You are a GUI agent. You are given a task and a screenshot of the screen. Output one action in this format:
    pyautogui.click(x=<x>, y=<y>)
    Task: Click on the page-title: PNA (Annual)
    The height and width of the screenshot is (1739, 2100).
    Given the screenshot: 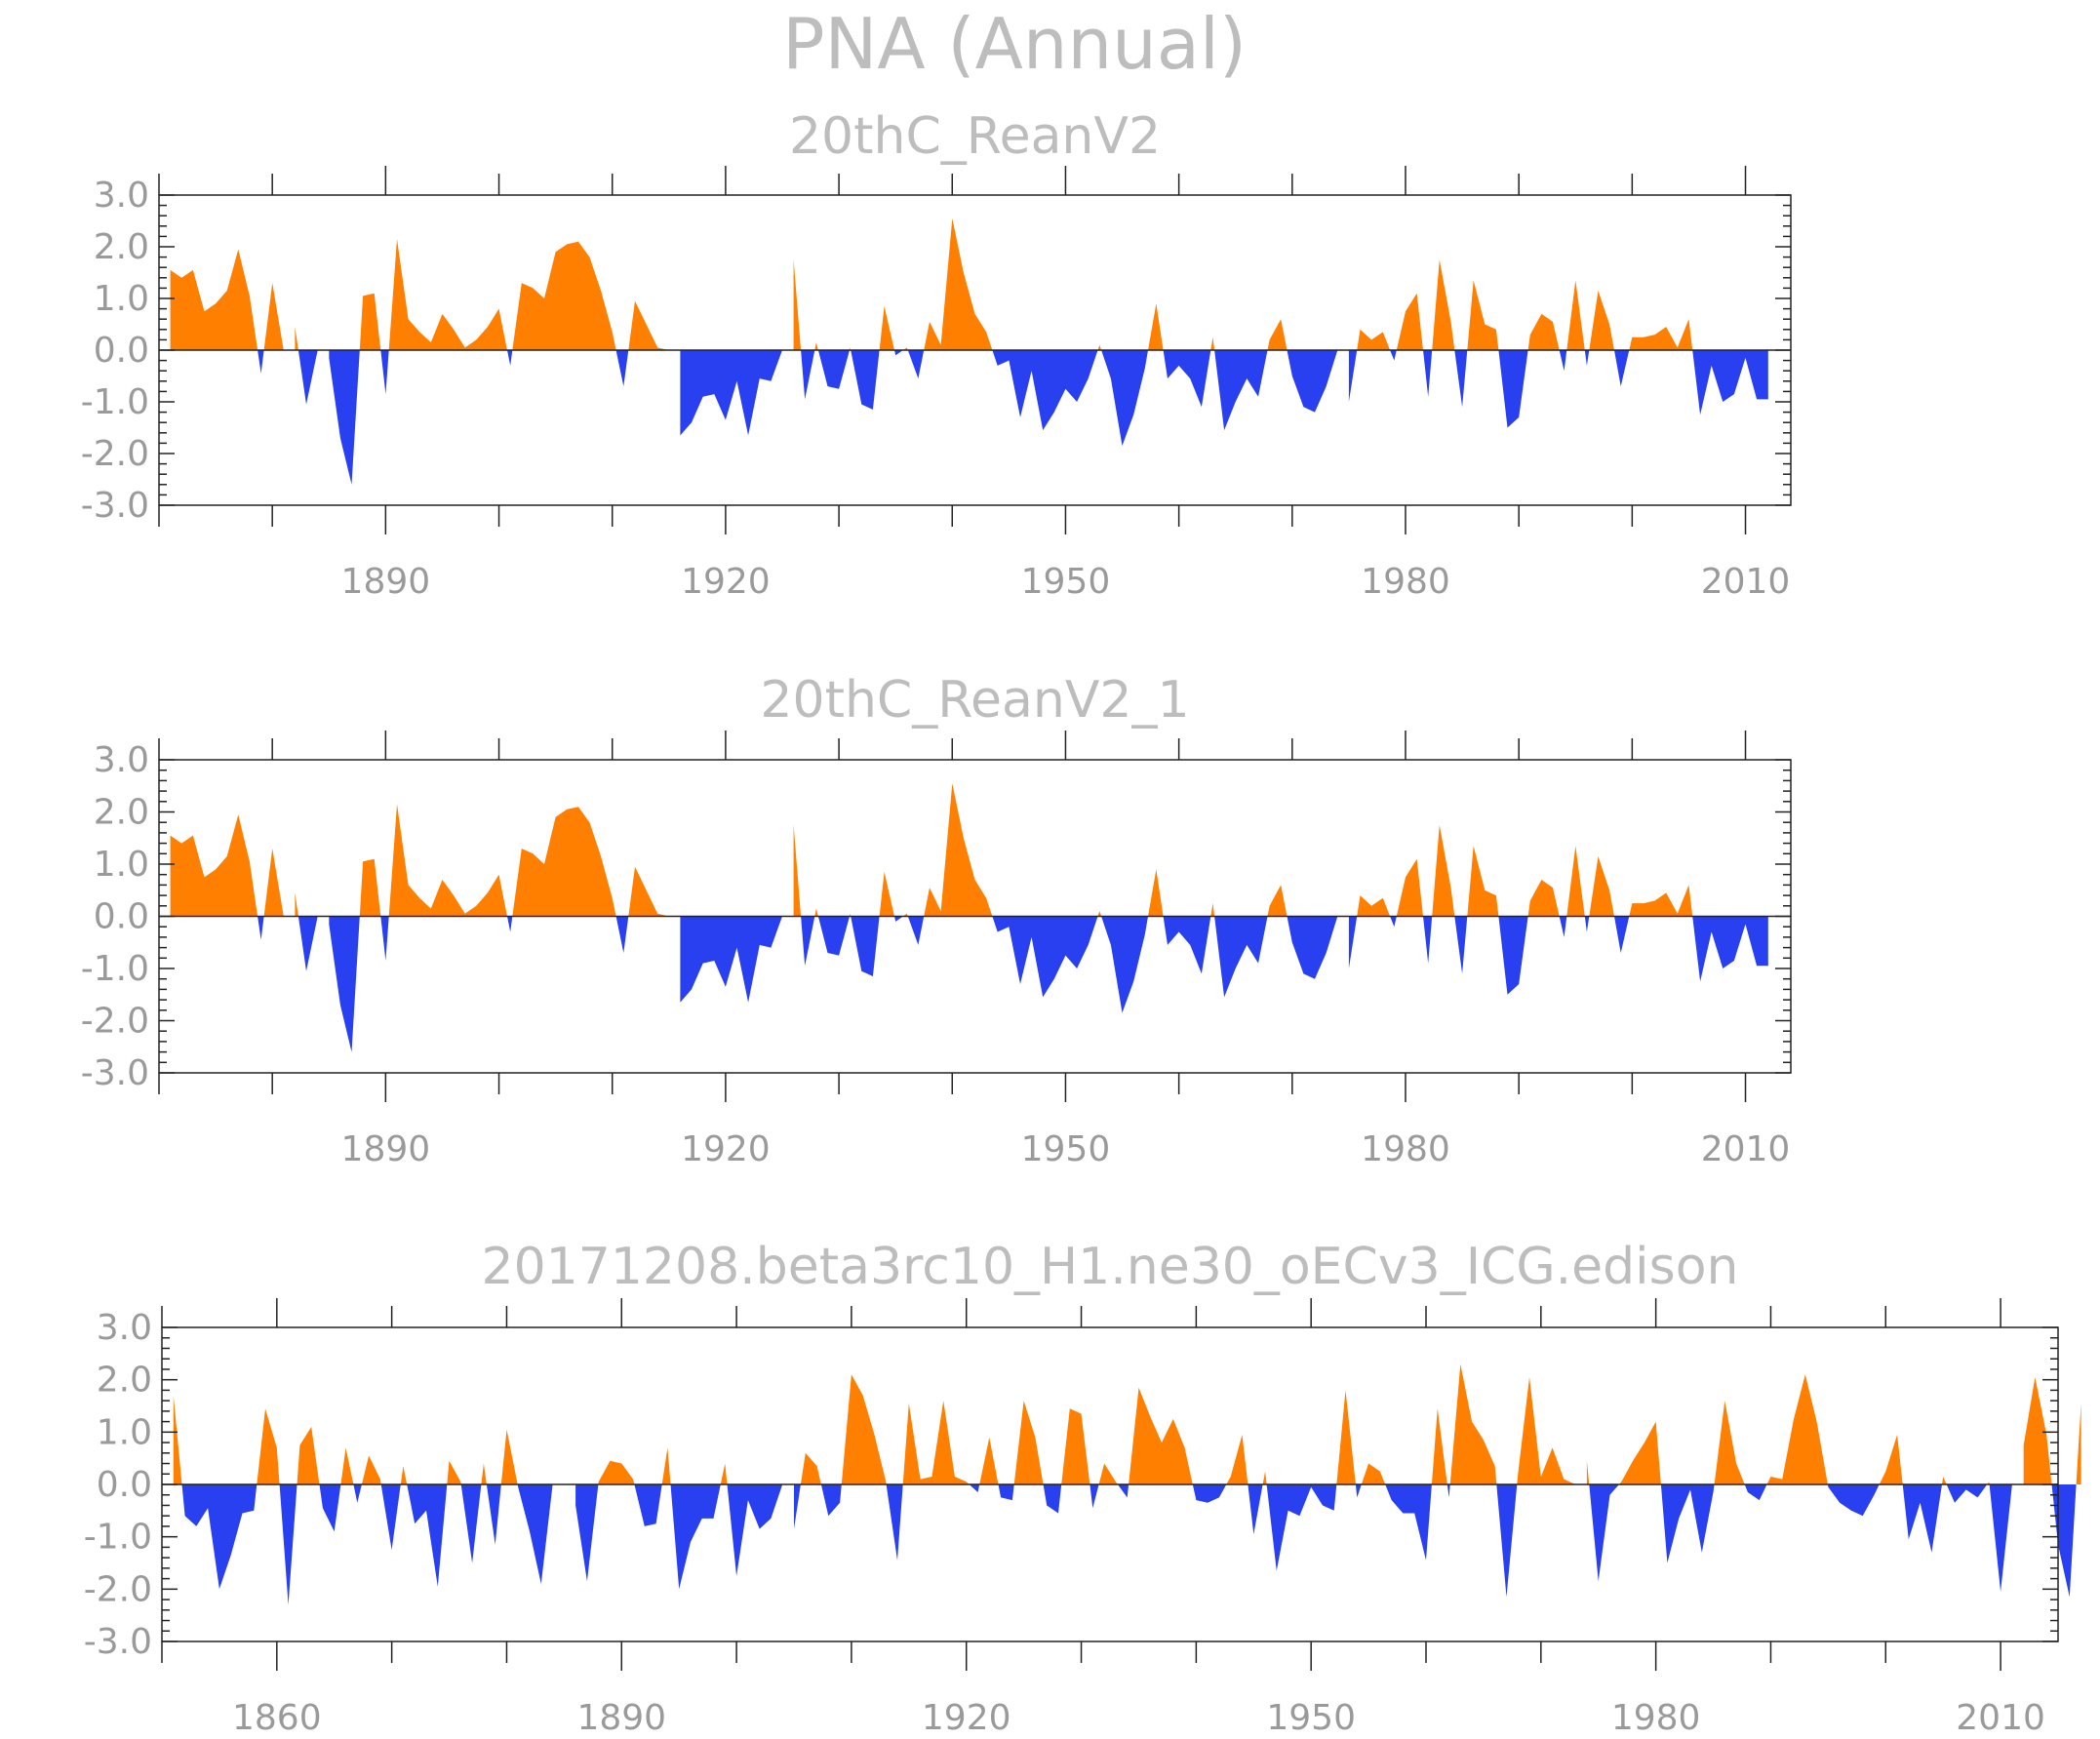 What is the action you would take?
    pyautogui.click(x=1014, y=44)
    